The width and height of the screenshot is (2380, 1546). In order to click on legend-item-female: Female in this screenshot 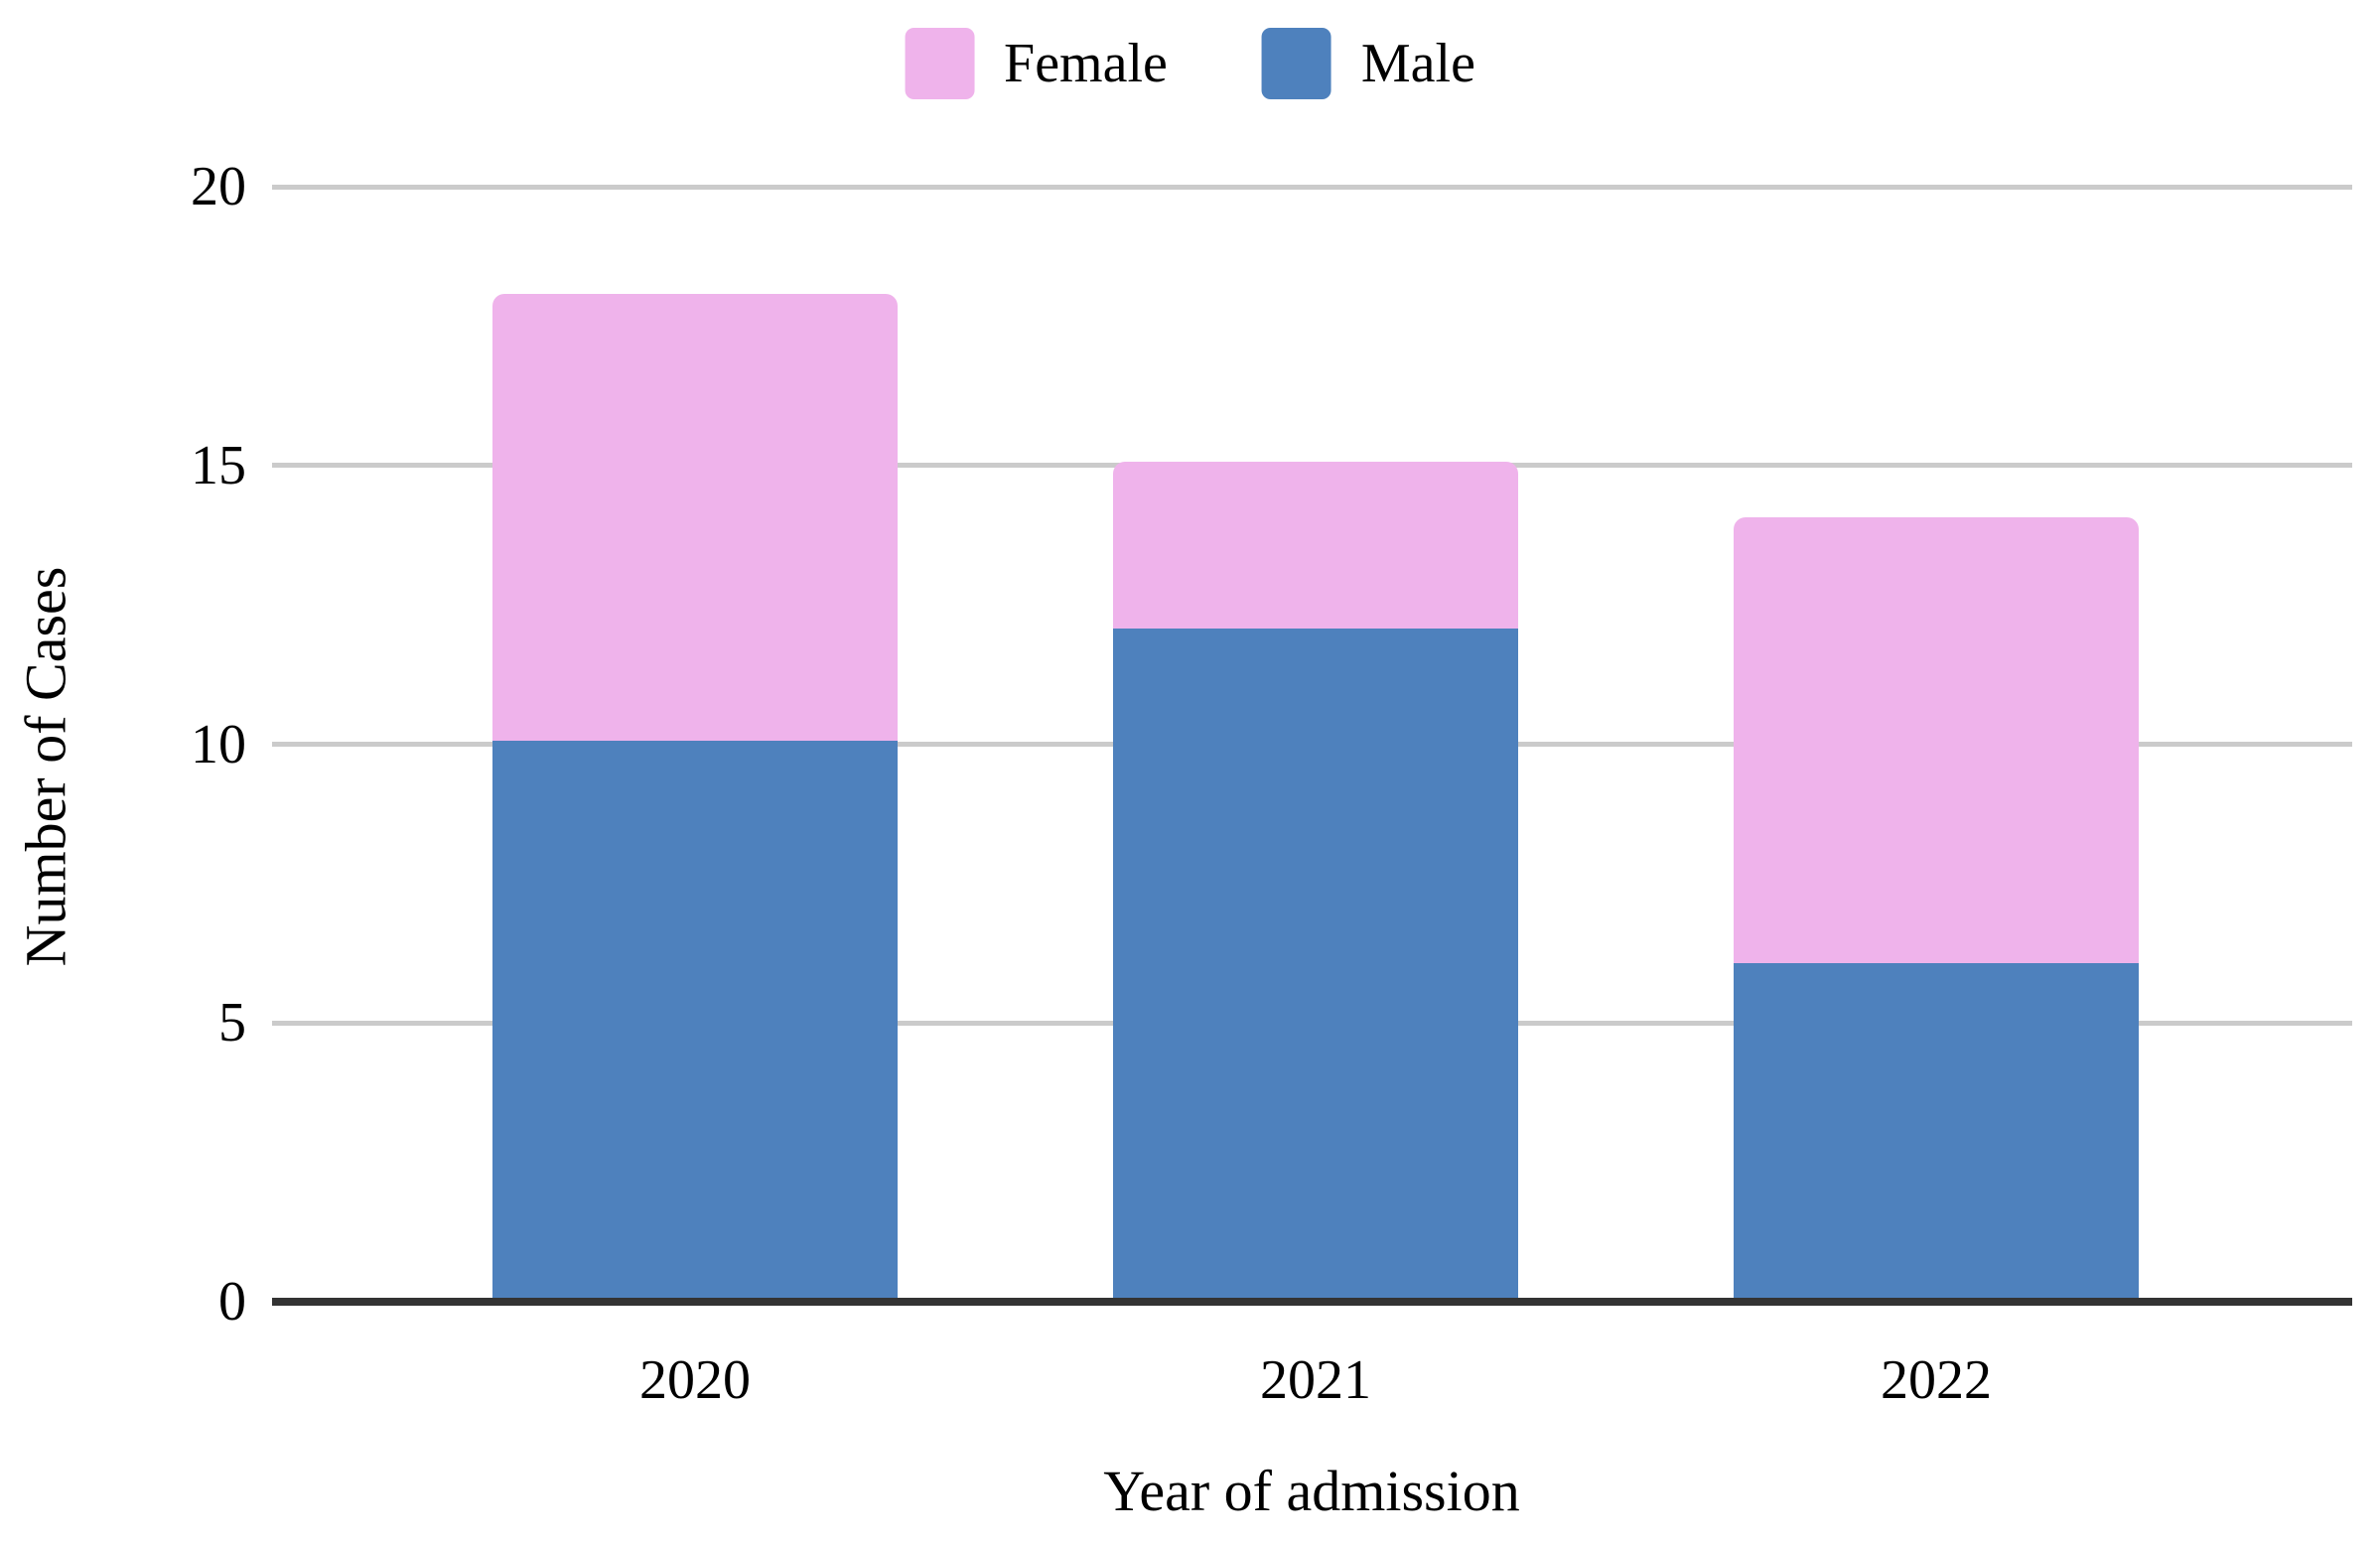, I will do `click(1036, 64)`.